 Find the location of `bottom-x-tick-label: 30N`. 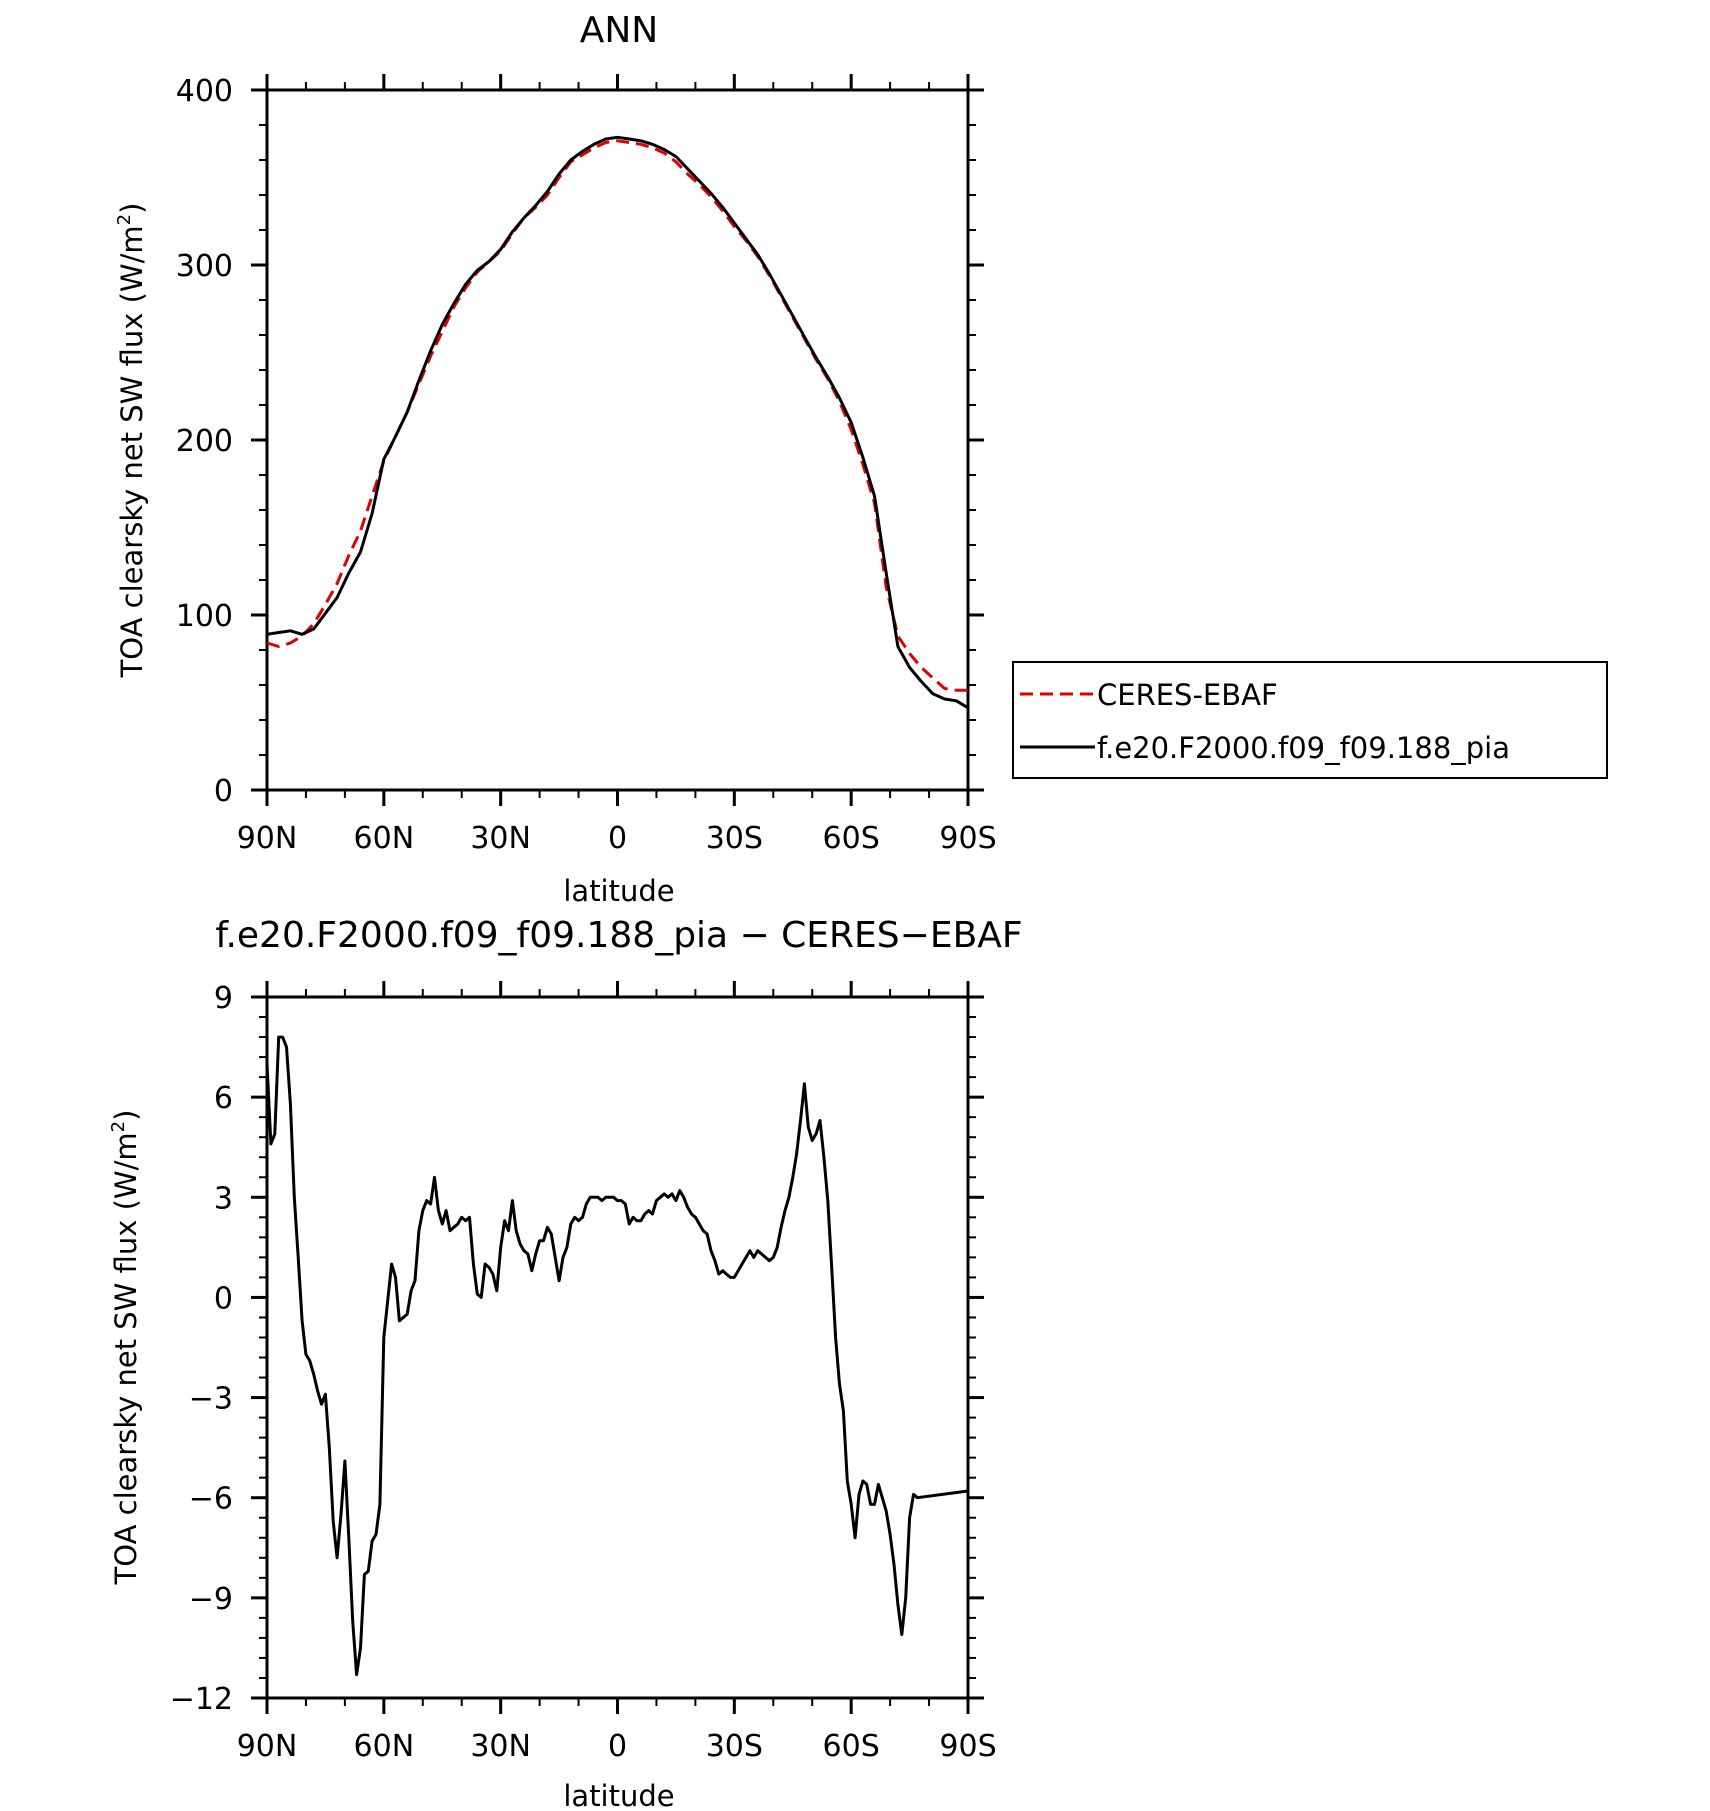

bottom-x-tick-label: 30N is located at coordinates (500, 1746).